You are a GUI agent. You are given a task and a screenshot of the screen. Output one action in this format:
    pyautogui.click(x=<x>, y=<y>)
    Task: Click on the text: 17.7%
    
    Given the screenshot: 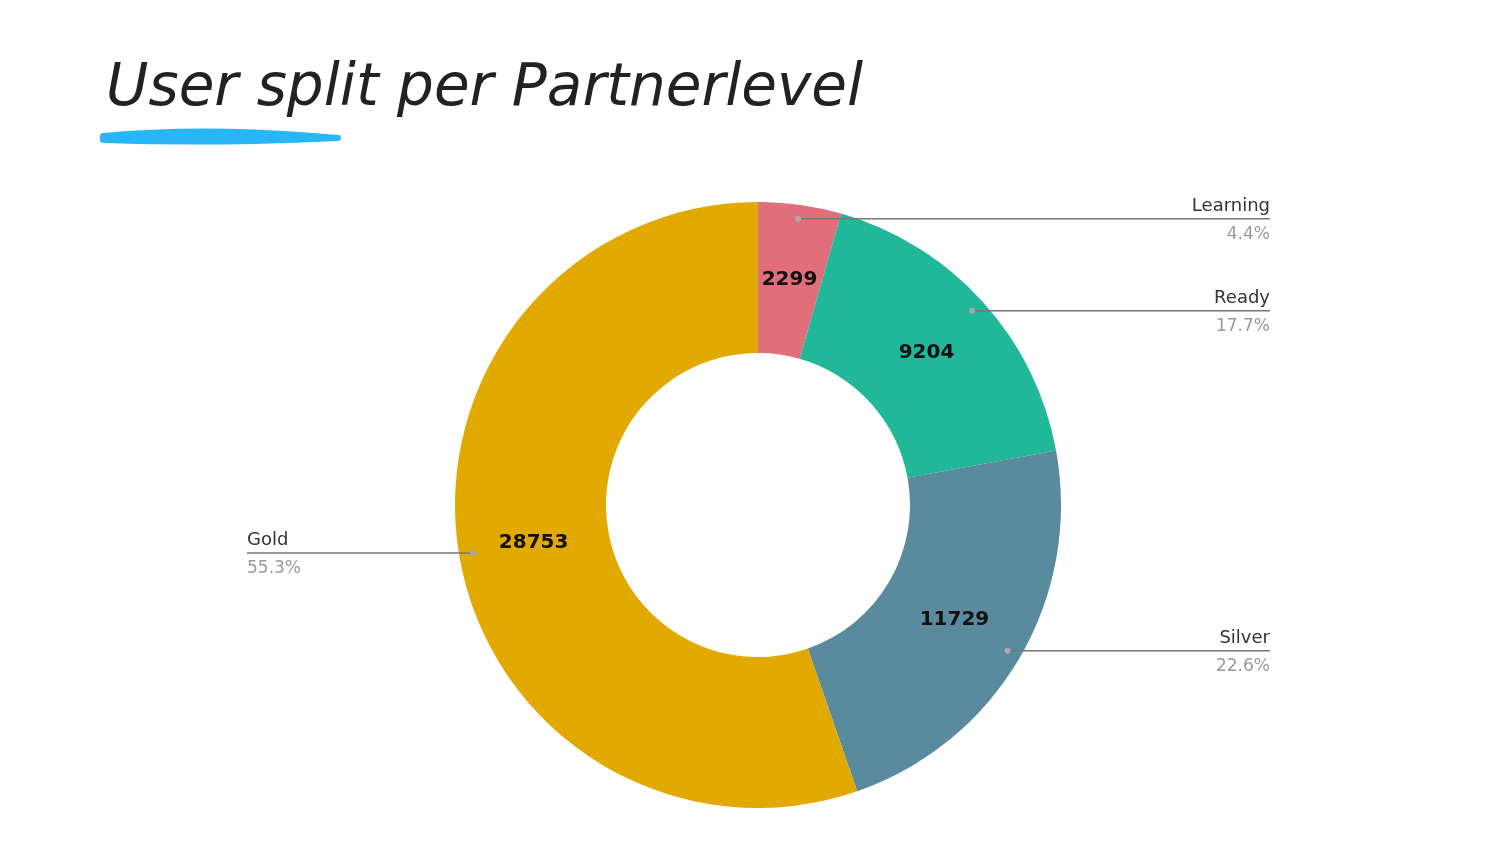 What is the action you would take?
    pyautogui.click(x=1242, y=324)
    